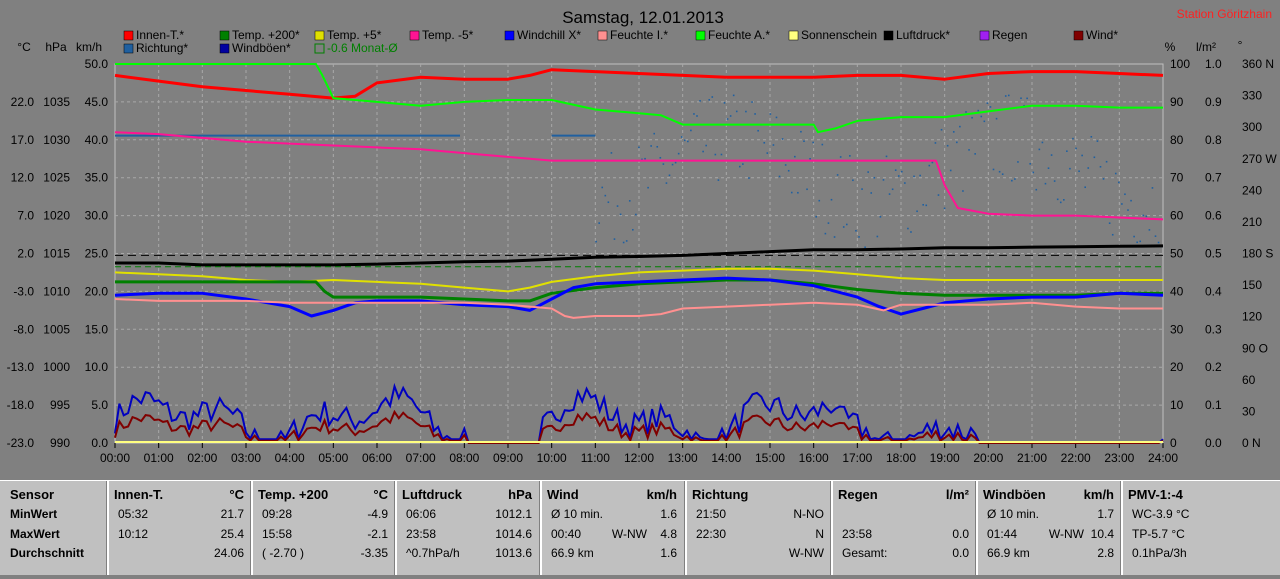 Image resolution: width=1280 pixels, height=579 pixels. I want to click on table-row: Gesamt: 0.0, so click(905, 554).